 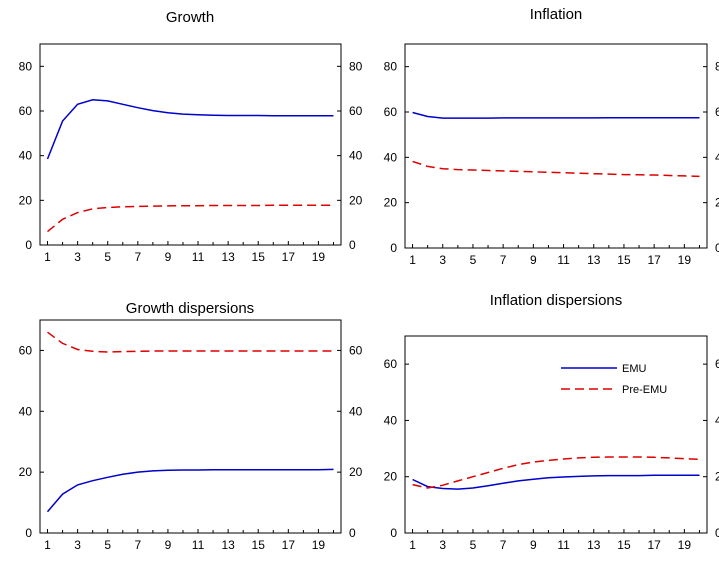 What do you see at coordinates (190, 308) in the screenshot?
I see `chart-title: Growth dispersions` at bounding box center [190, 308].